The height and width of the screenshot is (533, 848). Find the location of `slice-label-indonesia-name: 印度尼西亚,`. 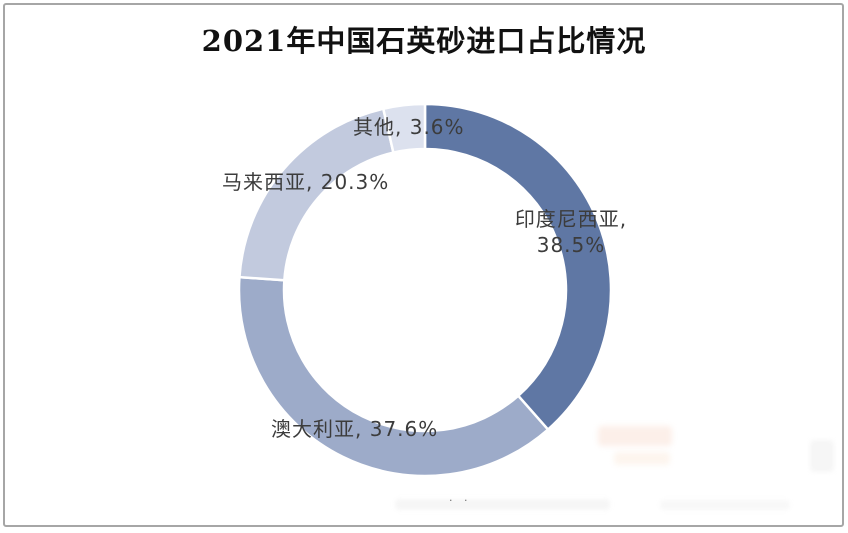

slice-label-indonesia-name: 印度尼西亚, is located at coordinates (571, 219).